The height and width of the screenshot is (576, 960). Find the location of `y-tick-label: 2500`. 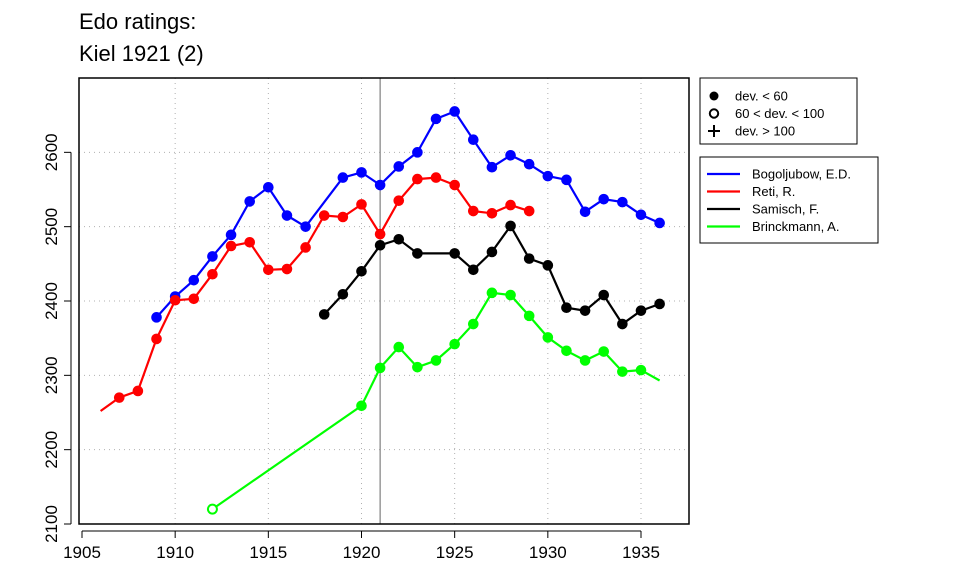

y-tick-label: 2500 is located at coordinates (51, 227).